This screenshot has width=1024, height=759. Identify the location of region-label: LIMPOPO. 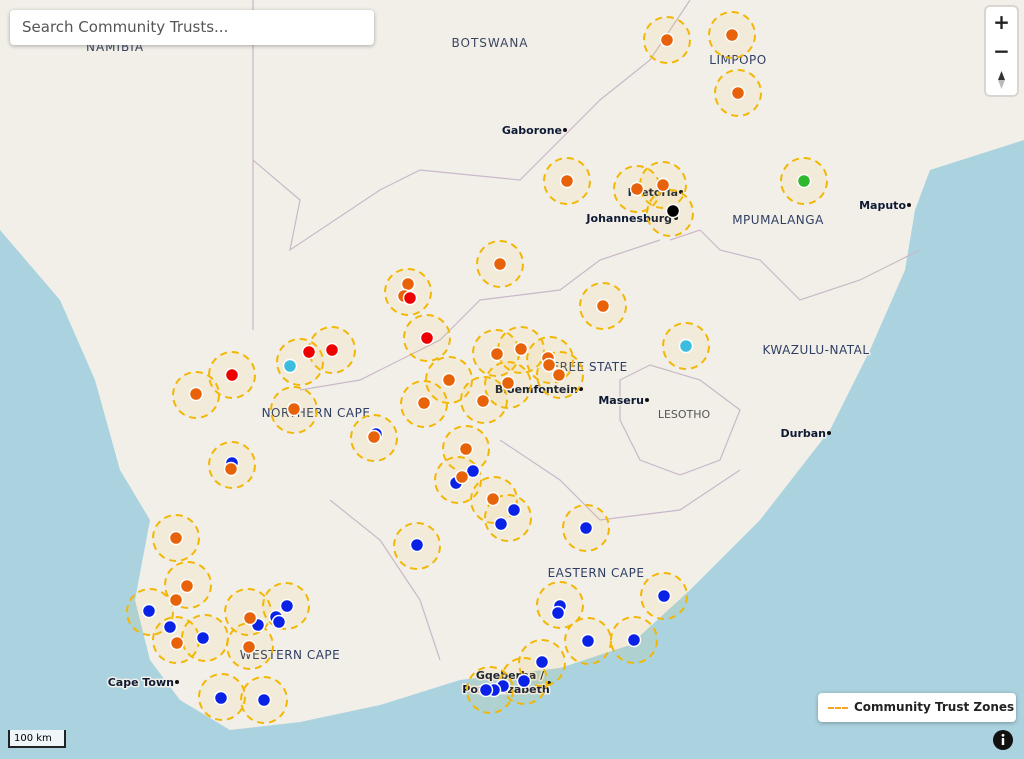
(737, 60).